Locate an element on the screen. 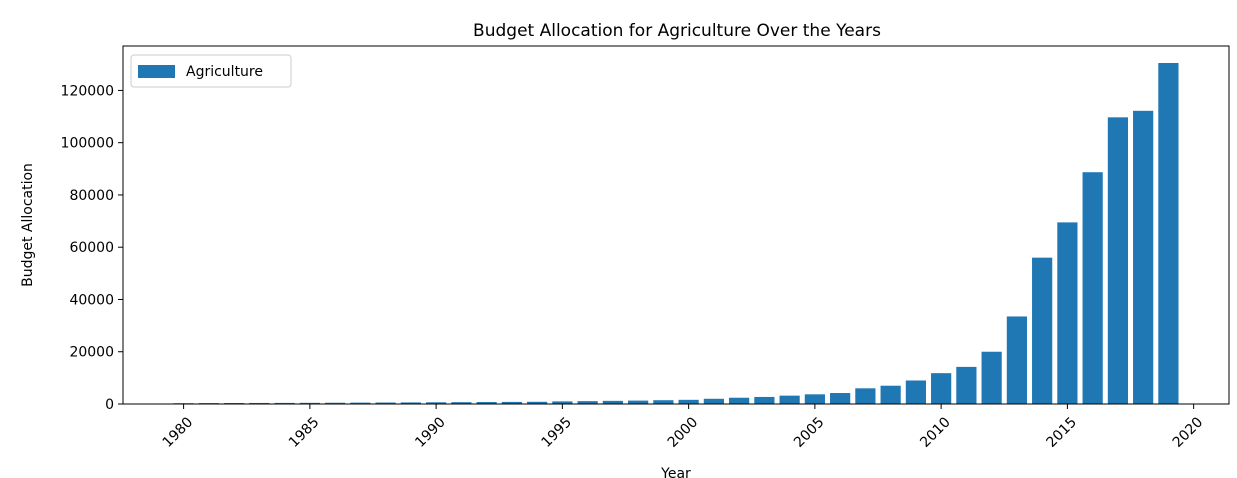 The image size is (1237, 478). y-tick-label: 0 is located at coordinates (109, 405).